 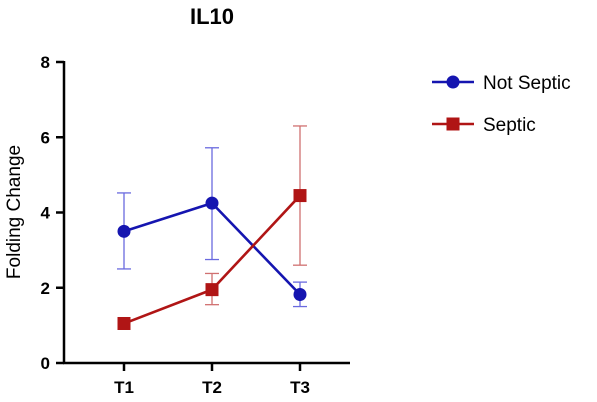 I want to click on y-axis-label: Folding Change, so click(x=14, y=212).